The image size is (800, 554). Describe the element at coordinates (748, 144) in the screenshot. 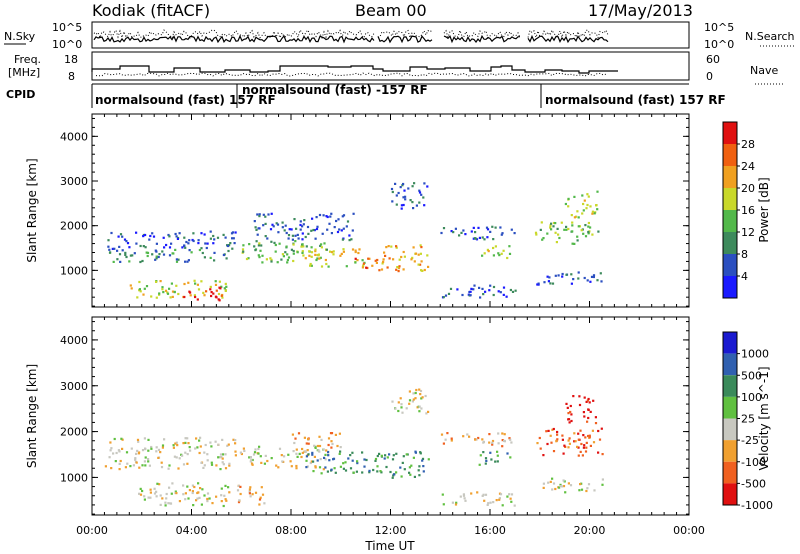

I see `power-colorbar-tick-6: 28` at that location.